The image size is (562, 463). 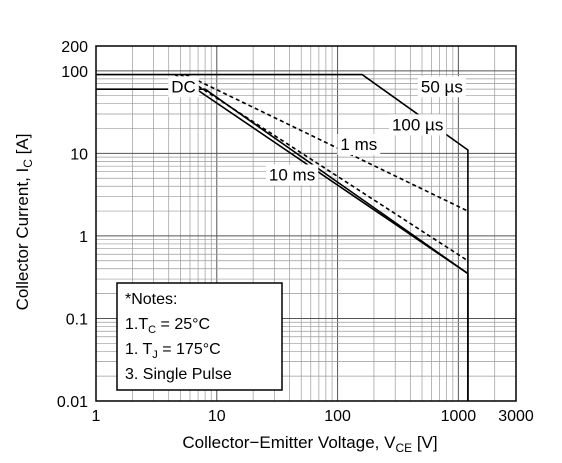 What do you see at coordinates (74, 72) in the screenshot?
I see `y-tick-label: 100` at bounding box center [74, 72].